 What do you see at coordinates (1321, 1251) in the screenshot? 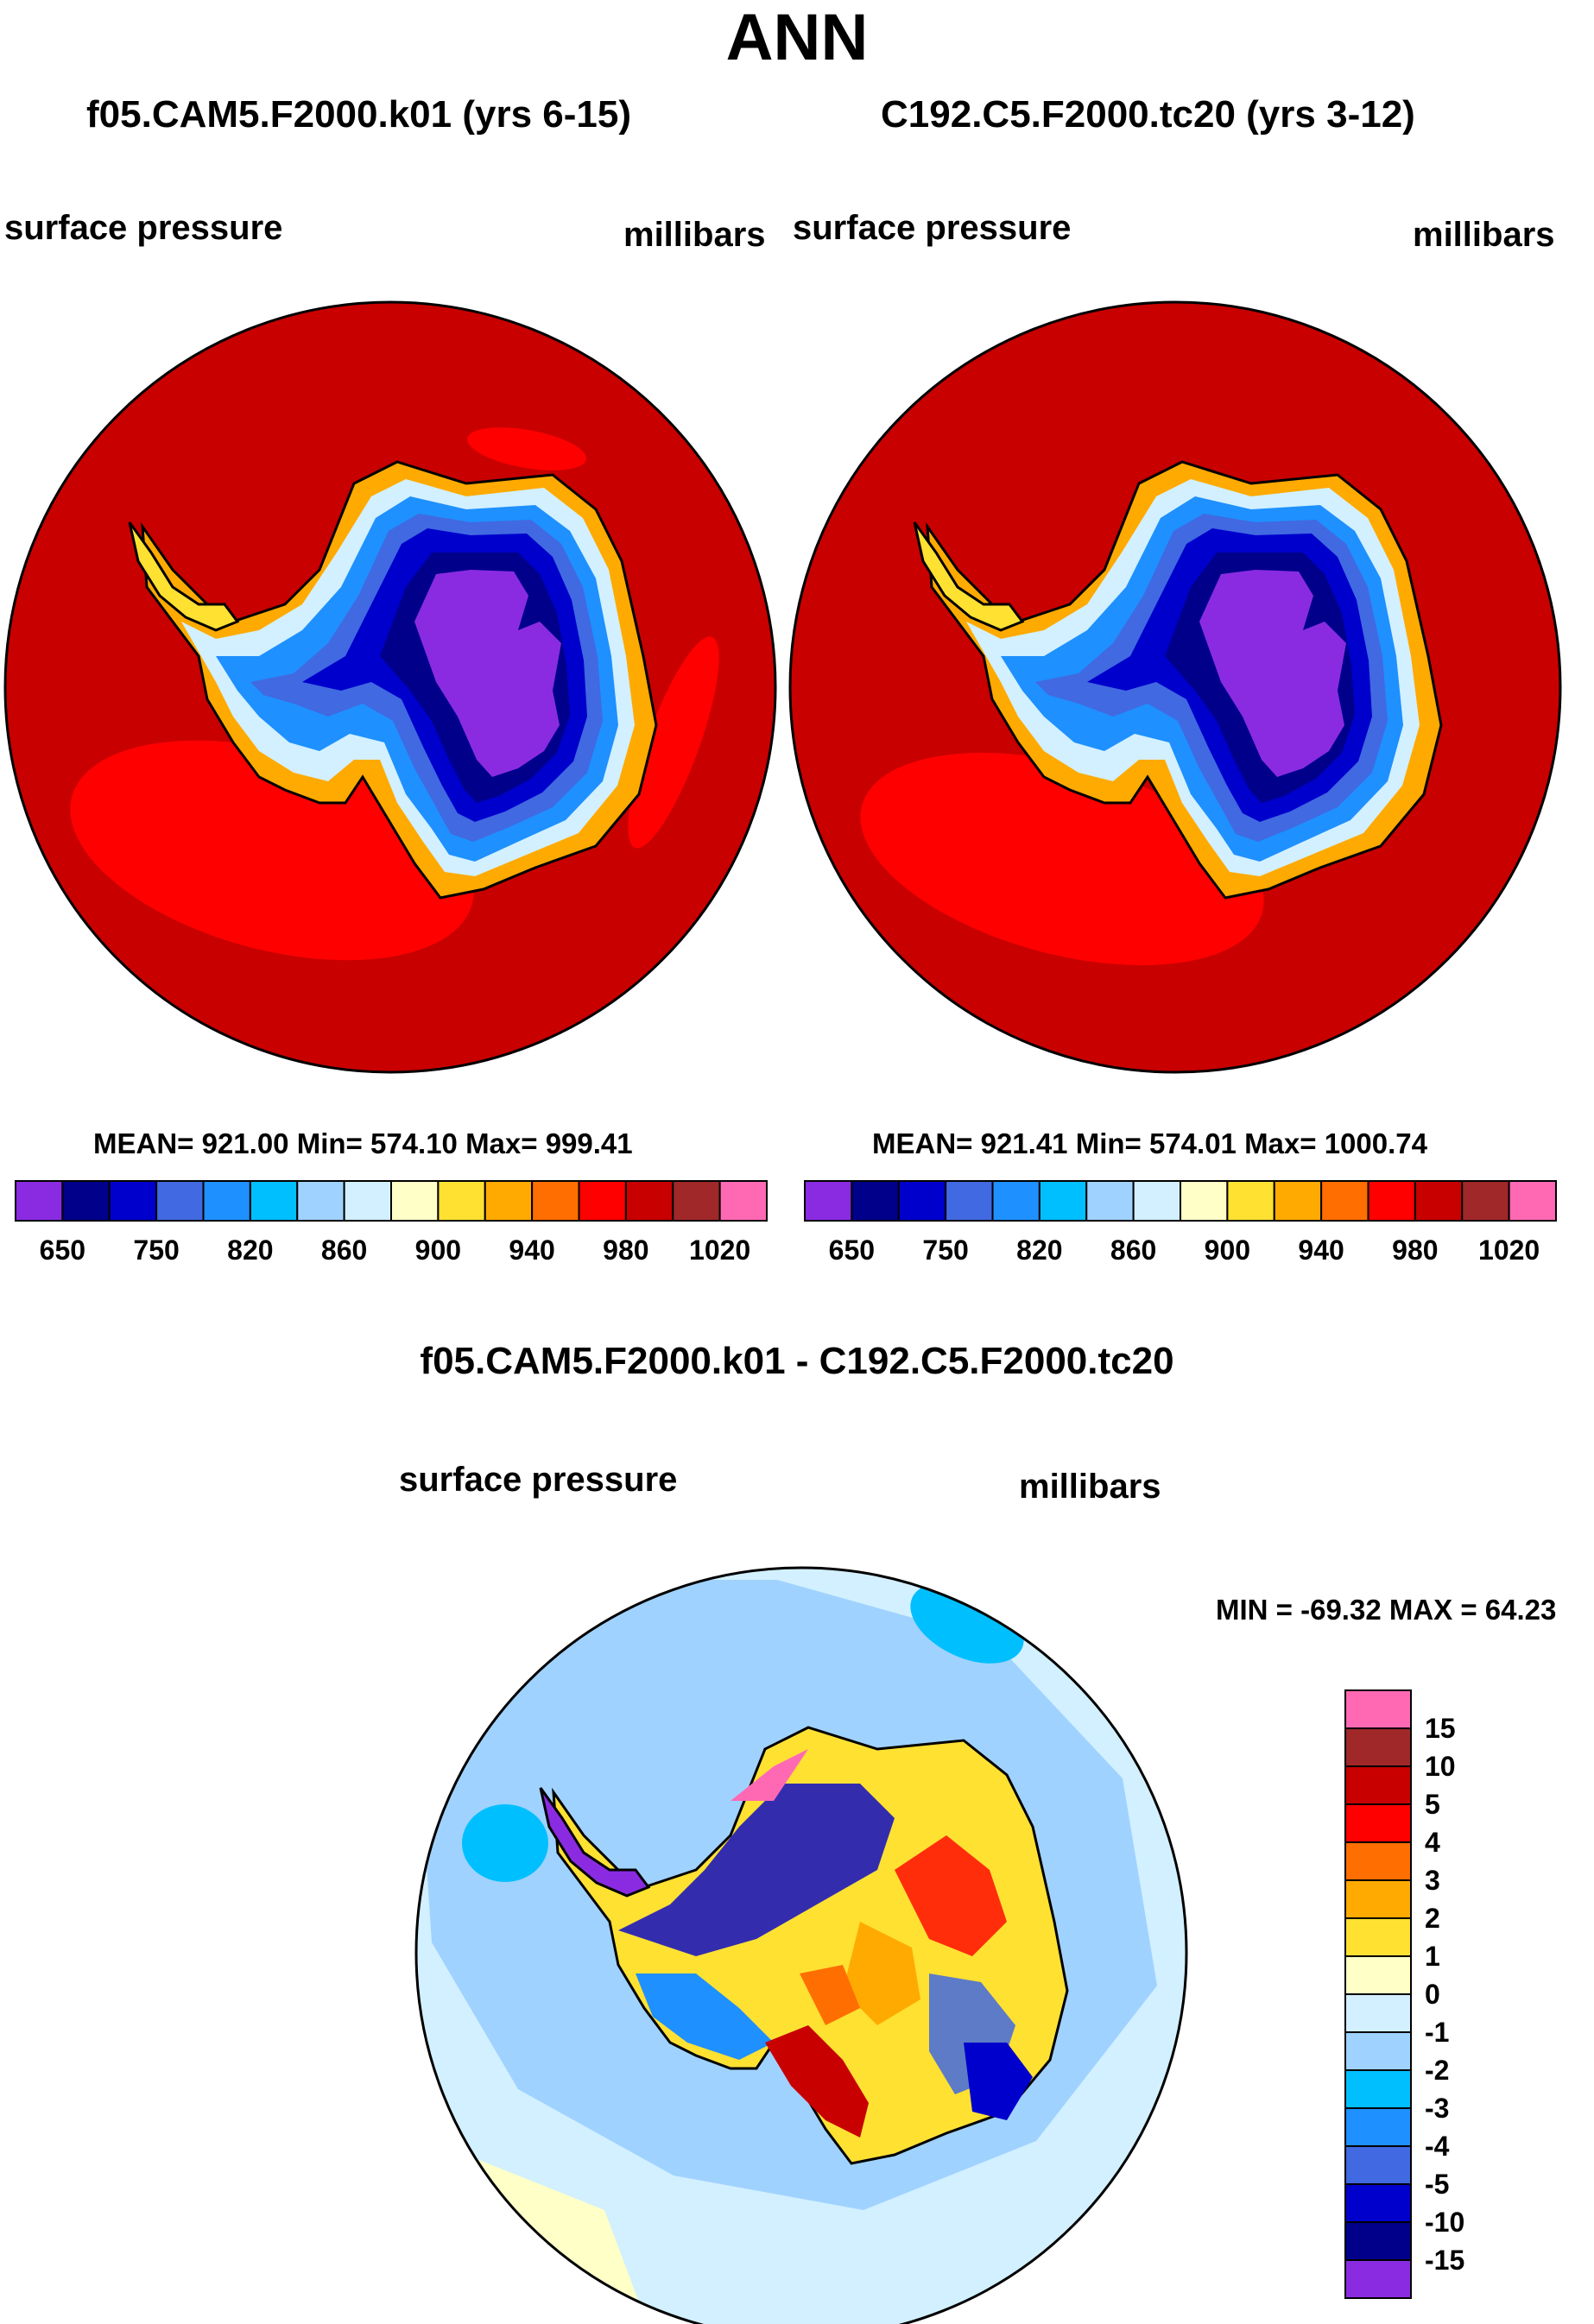
I see `right-colorbar-tick-label: 940` at bounding box center [1321, 1251].